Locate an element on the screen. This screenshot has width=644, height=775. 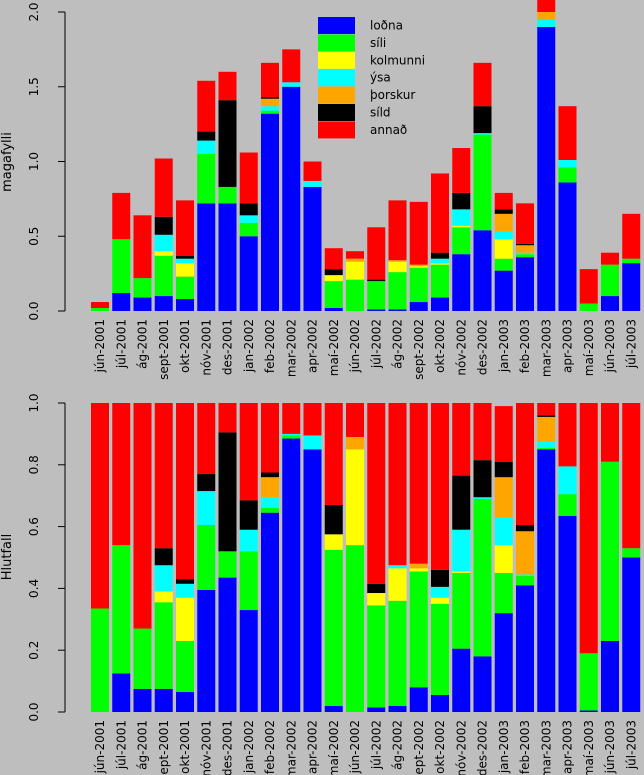
x-tick-label-1-2: júl-2001 is located at coordinates (121, 344).